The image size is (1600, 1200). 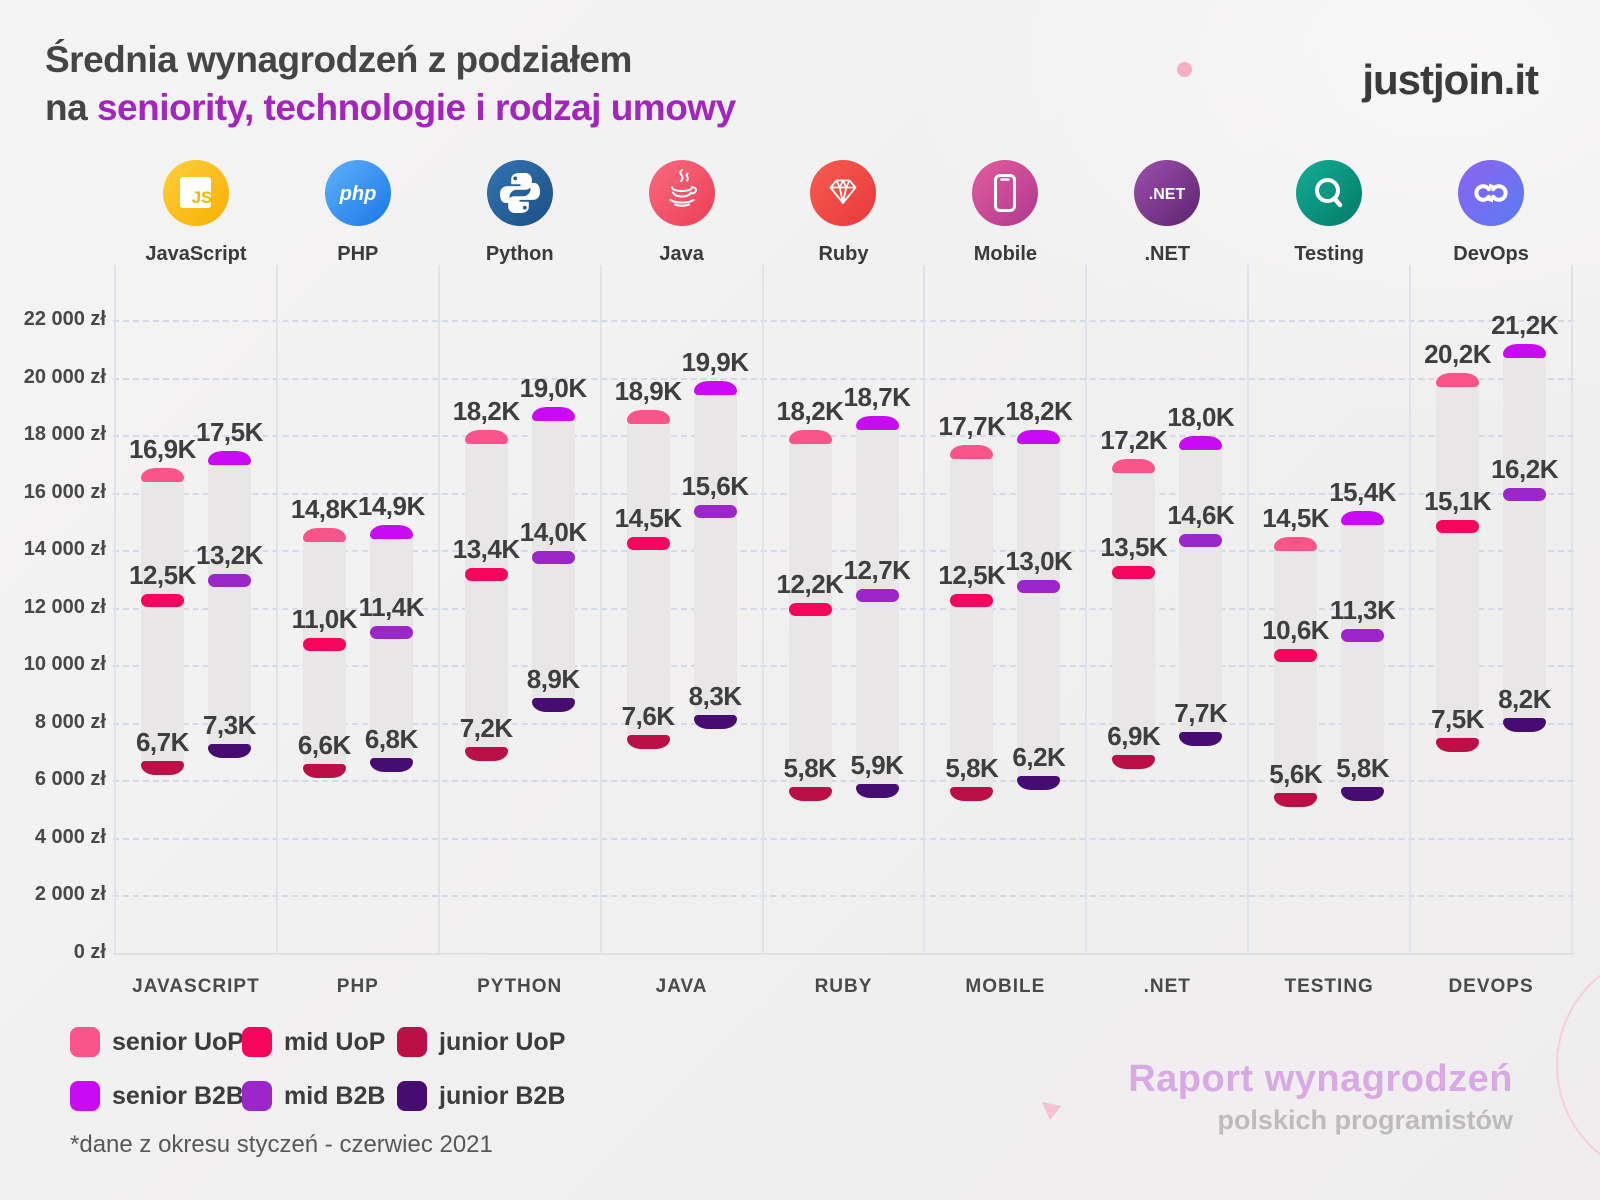 What do you see at coordinates (70, 894) in the screenshot?
I see `y-axis-tick-label: 2 000 zł` at bounding box center [70, 894].